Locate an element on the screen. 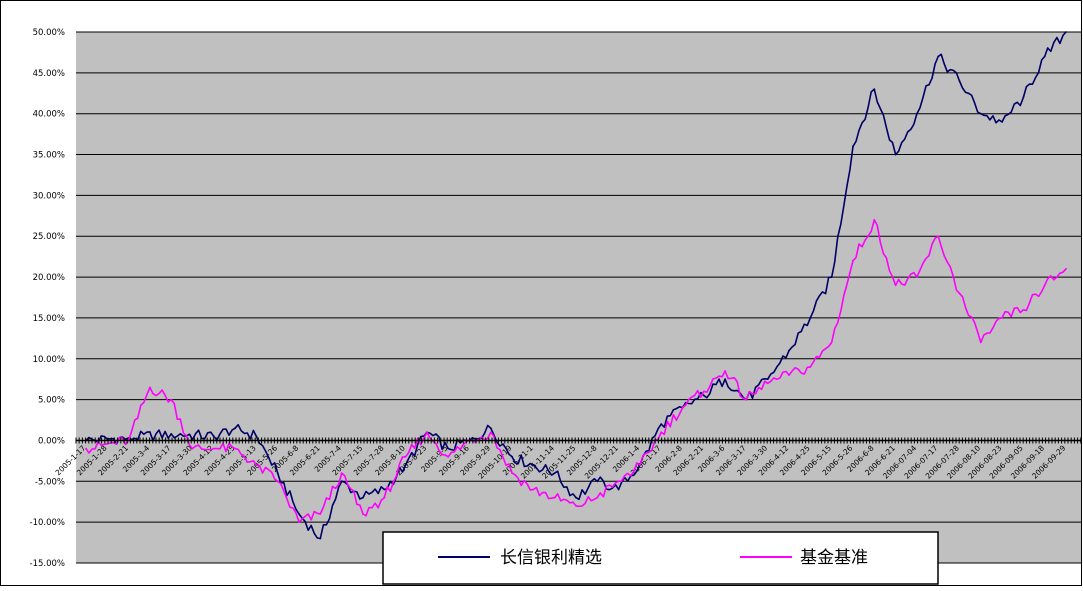 The height and width of the screenshot is (591, 1083). y-tick-label: -15.00% is located at coordinates (47, 564).